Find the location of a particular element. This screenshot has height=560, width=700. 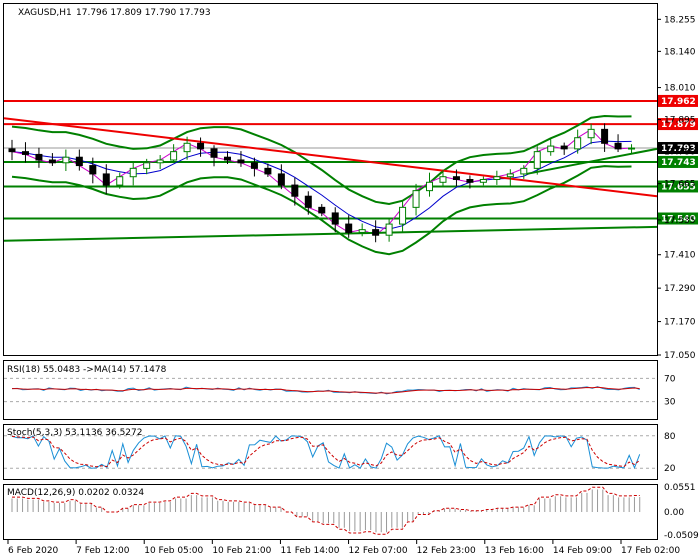

upper-band is located at coordinates (321, 160).